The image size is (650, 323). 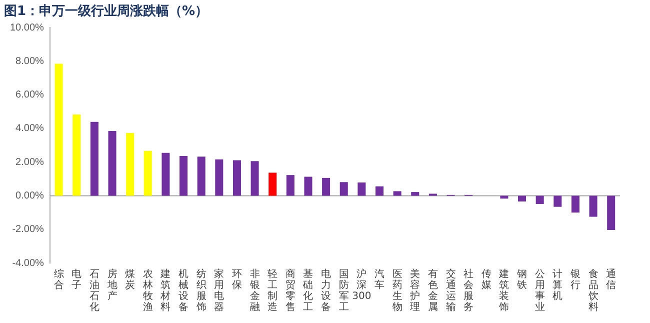 I want to click on x-tick-label: 医药生物, so click(x=397, y=291).